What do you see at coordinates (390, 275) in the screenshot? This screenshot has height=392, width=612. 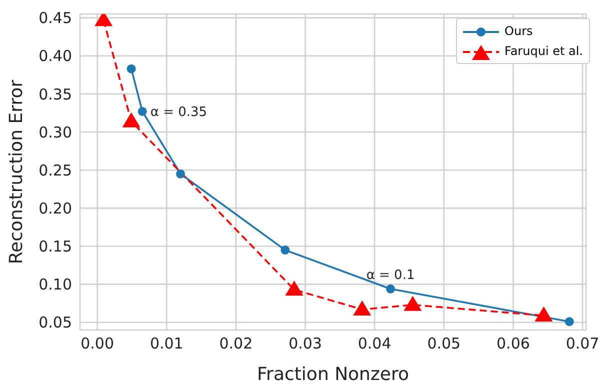 I see `annotation: α = 0.1` at bounding box center [390, 275].